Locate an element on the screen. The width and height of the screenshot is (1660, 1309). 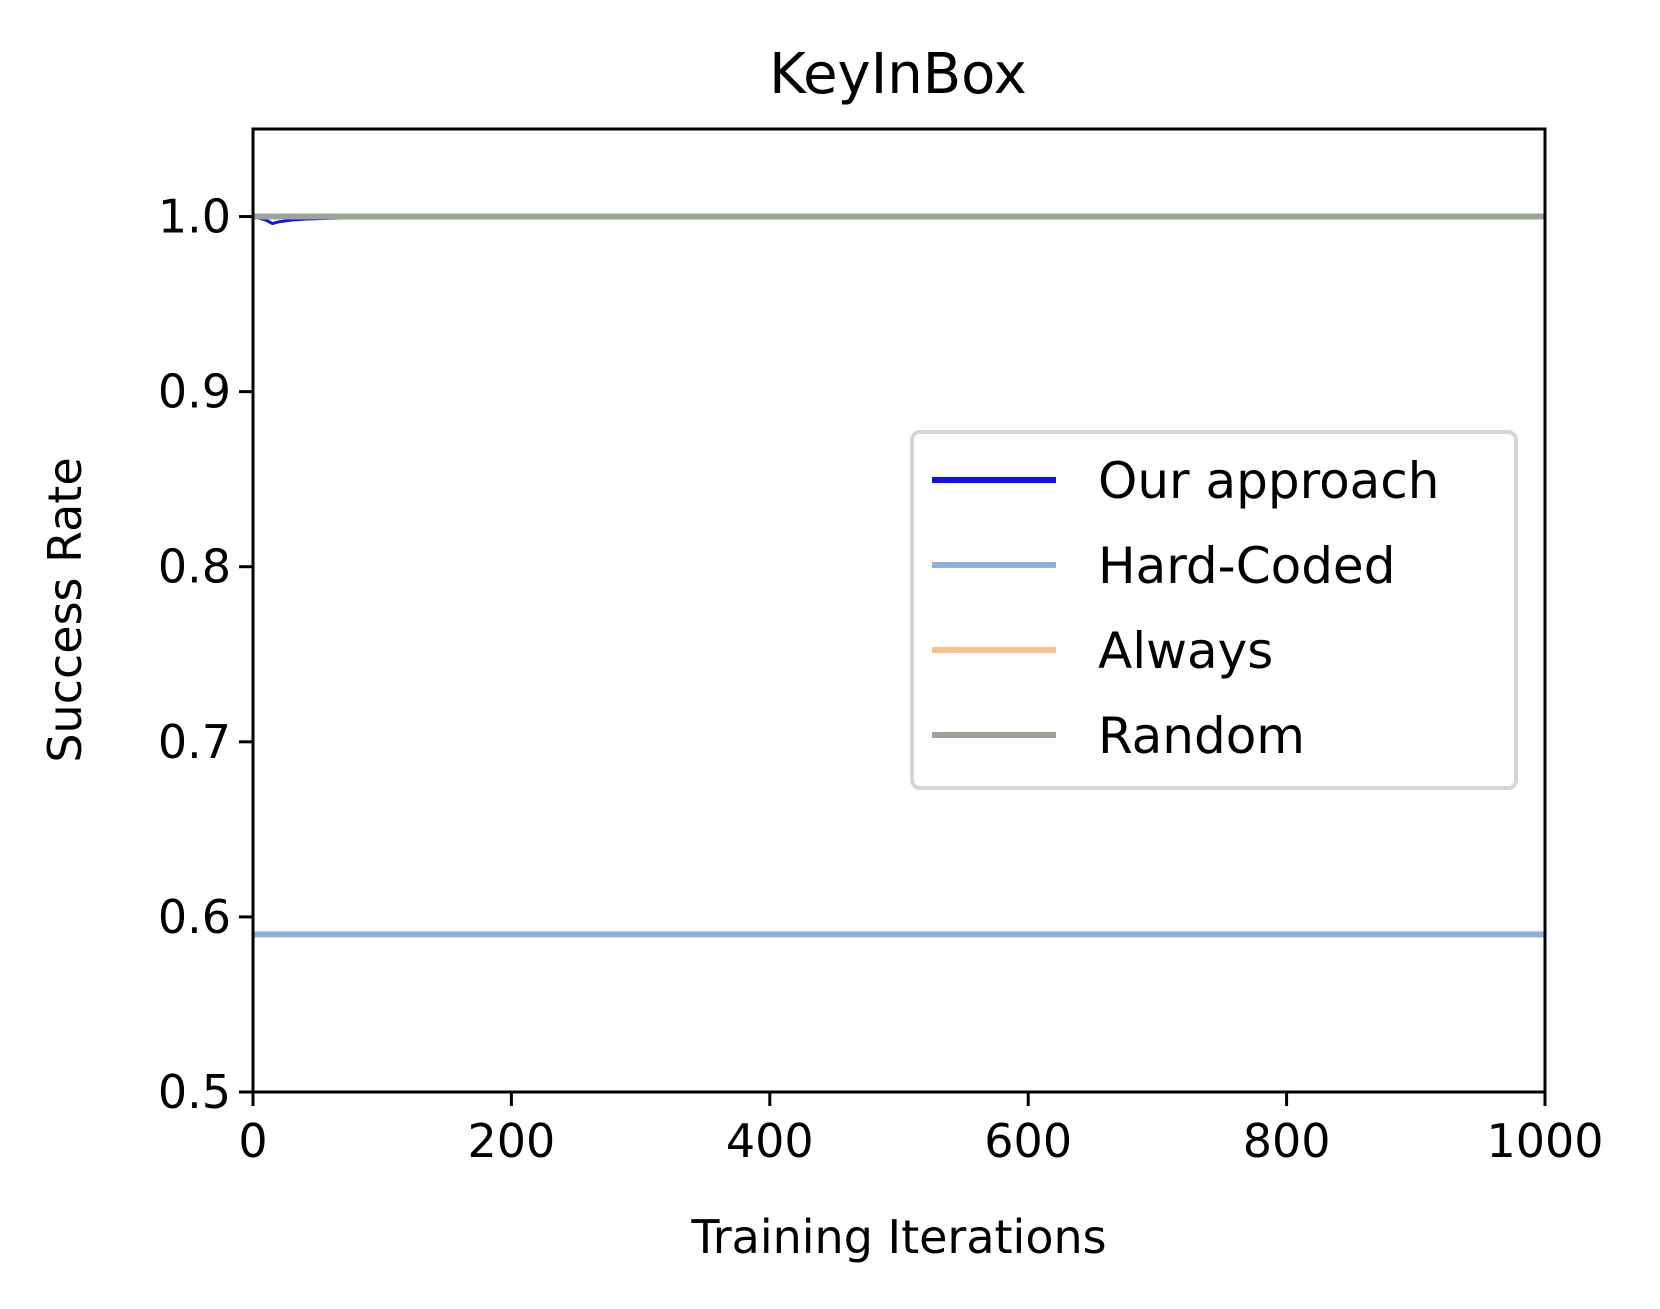
y-tick-label: 0.6 is located at coordinates (194, 917).